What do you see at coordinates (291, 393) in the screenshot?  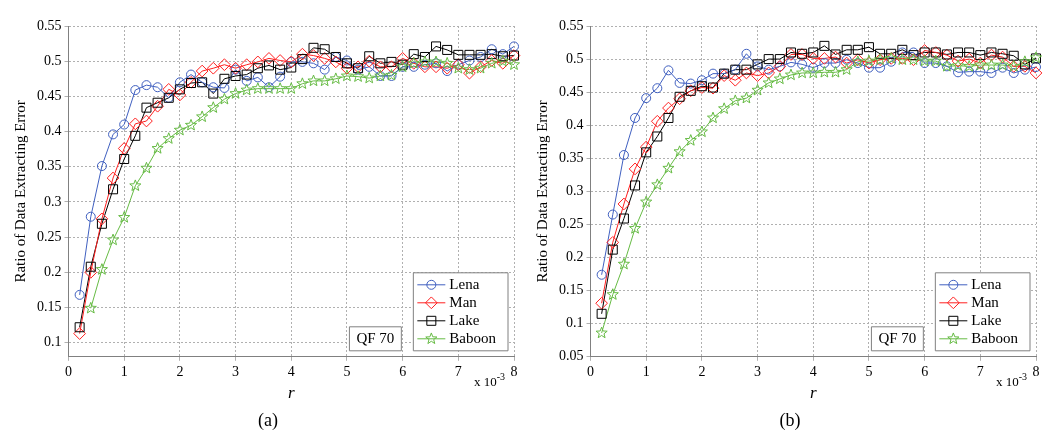 I see `x-axis-title: r` at bounding box center [291, 393].